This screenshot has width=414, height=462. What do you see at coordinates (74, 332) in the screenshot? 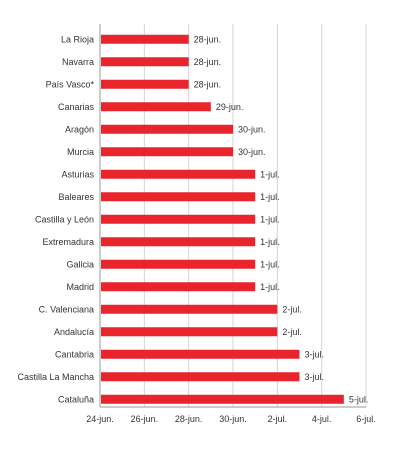
I see `category-label: Andalucía` at bounding box center [74, 332].